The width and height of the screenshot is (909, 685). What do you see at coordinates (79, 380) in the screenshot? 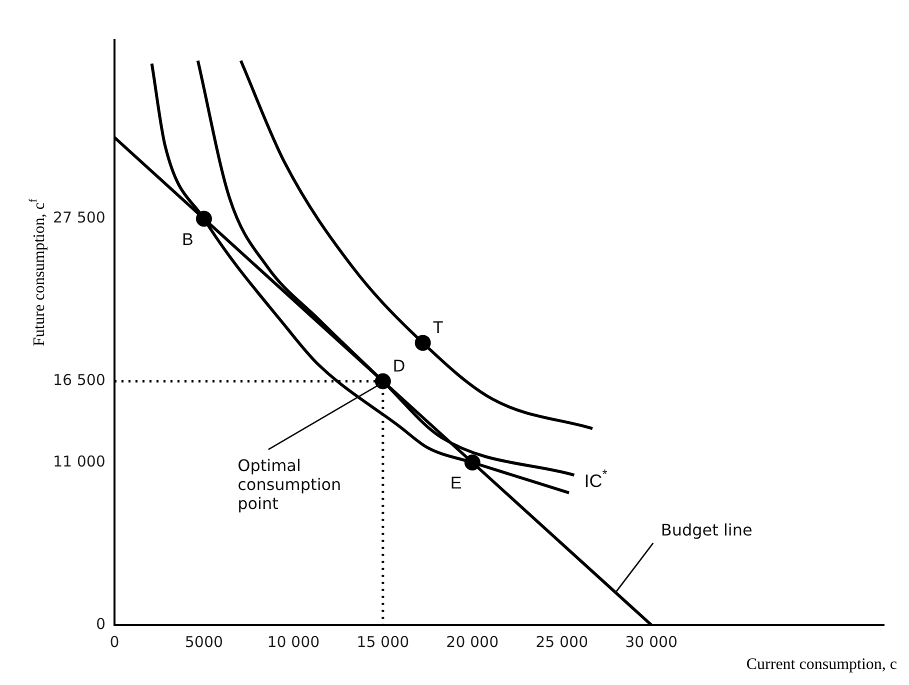
I see `y-tick-label: 16 500` at bounding box center [79, 380].